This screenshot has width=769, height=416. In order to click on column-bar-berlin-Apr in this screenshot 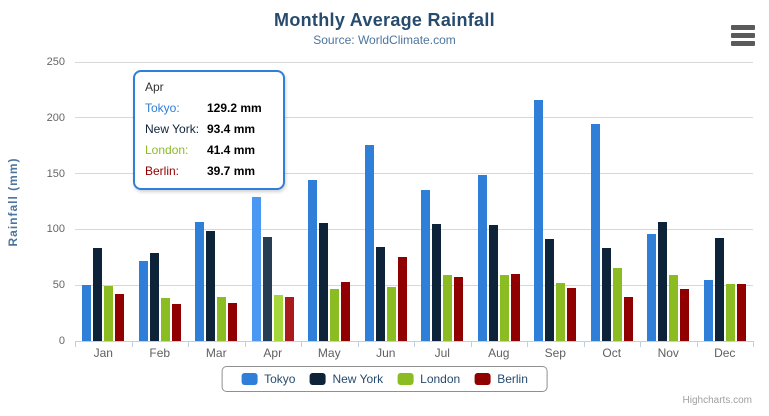, I will do `click(289, 318)`.